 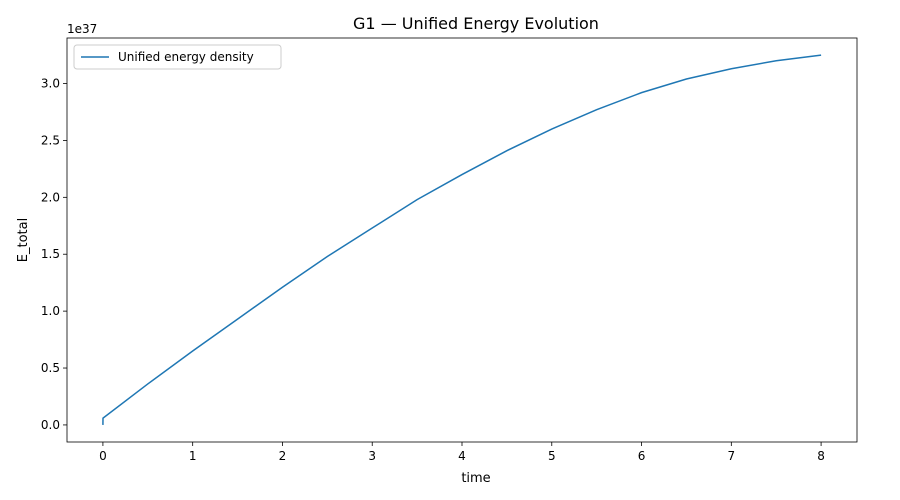 What do you see at coordinates (476, 23) in the screenshot?
I see `chart-title: G1 — Unified Energy Evolution` at bounding box center [476, 23].